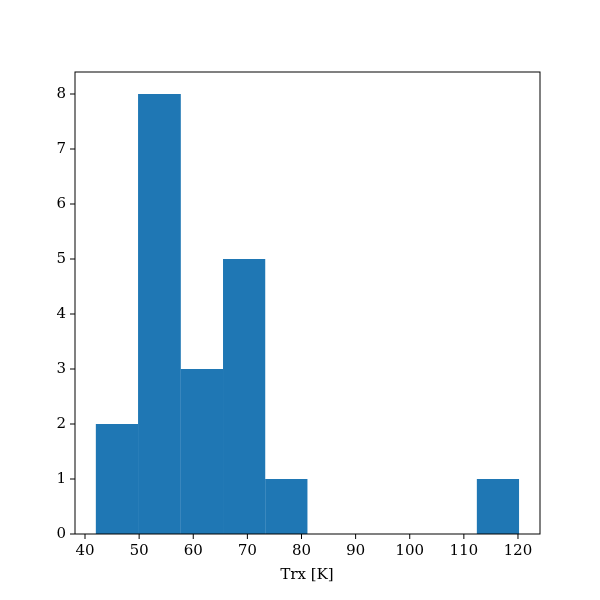 The width and height of the screenshot is (600, 600). Describe the element at coordinates (306, 574) in the screenshot. I see `x-axis-label: Trx [K]` at that location.